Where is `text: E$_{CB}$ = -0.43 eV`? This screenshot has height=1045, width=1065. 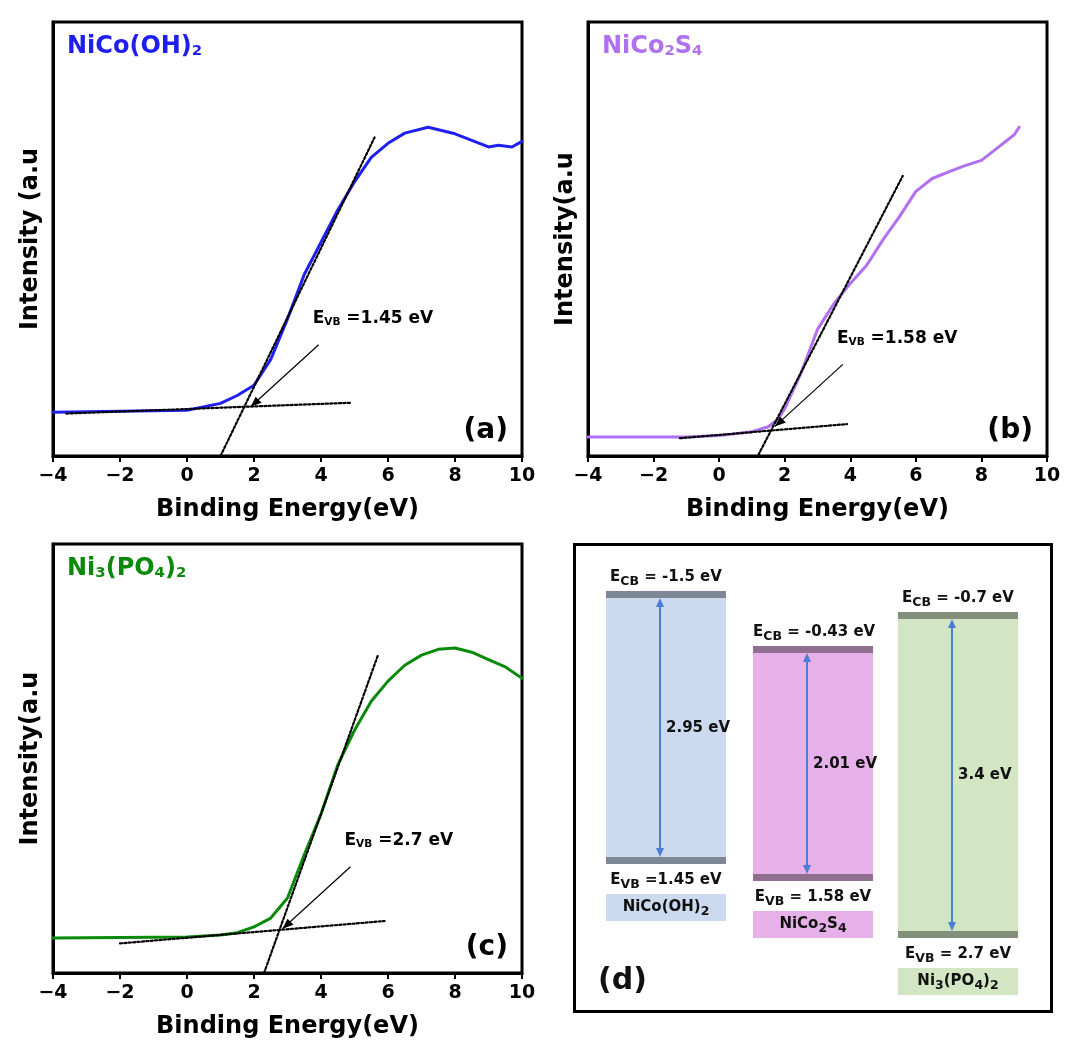 text: E$_{CB}$ = -0.43 eV is located at coordinates (814, 632).